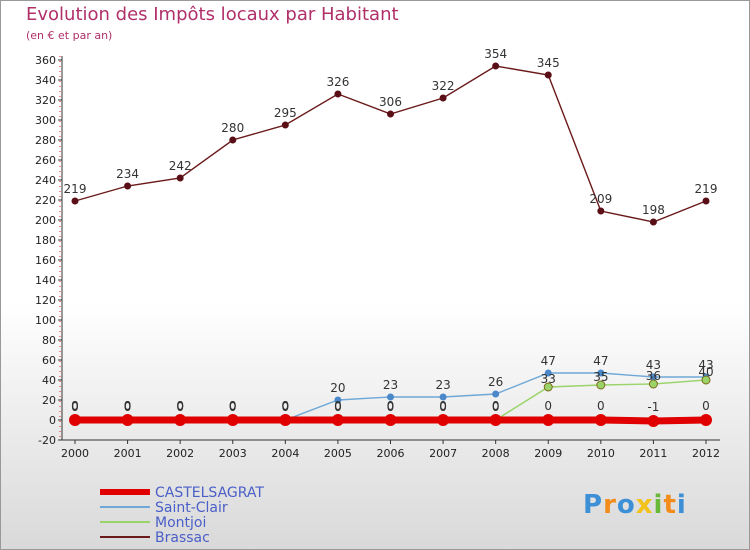 The width and height of the screenshot is (750, 550). What do you see at coordinates (658, 505) in the screenshot?
I see `logo-letter: i` at bounding box center [658, 505].